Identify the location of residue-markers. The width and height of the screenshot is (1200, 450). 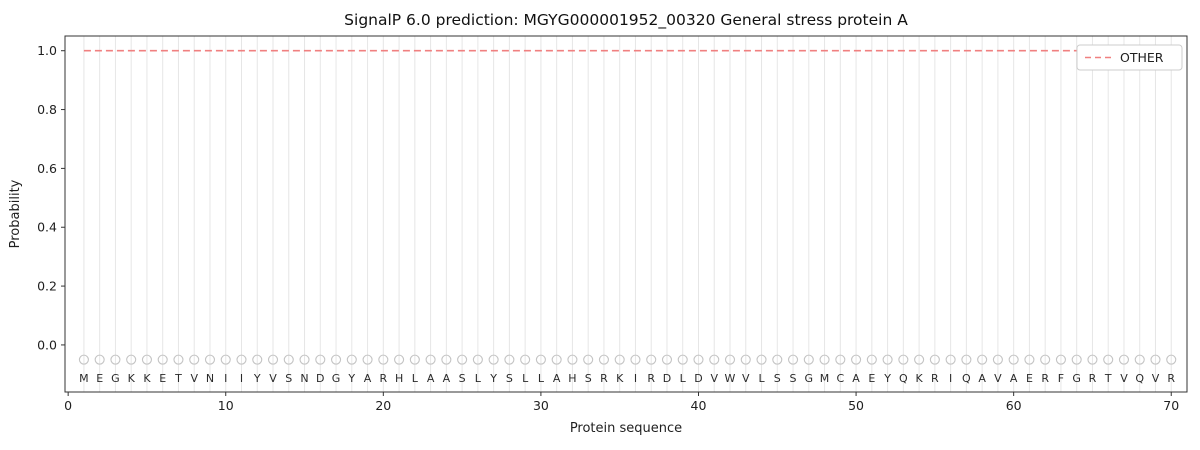
(627, 359).